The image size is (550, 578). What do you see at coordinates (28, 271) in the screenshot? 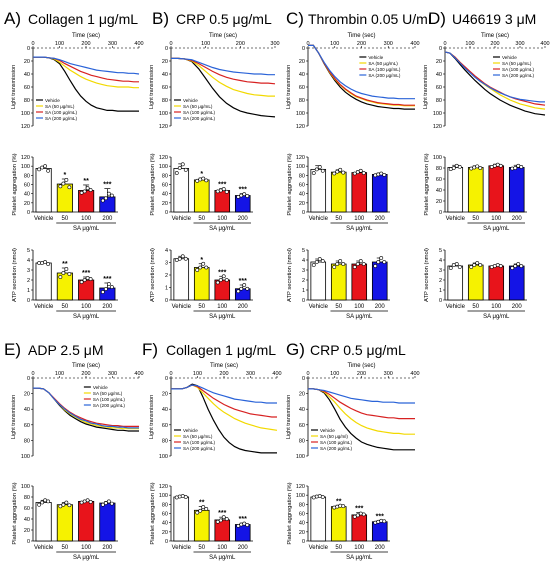
I see `y-tick-label: 3` at bounding box center [28, 271].